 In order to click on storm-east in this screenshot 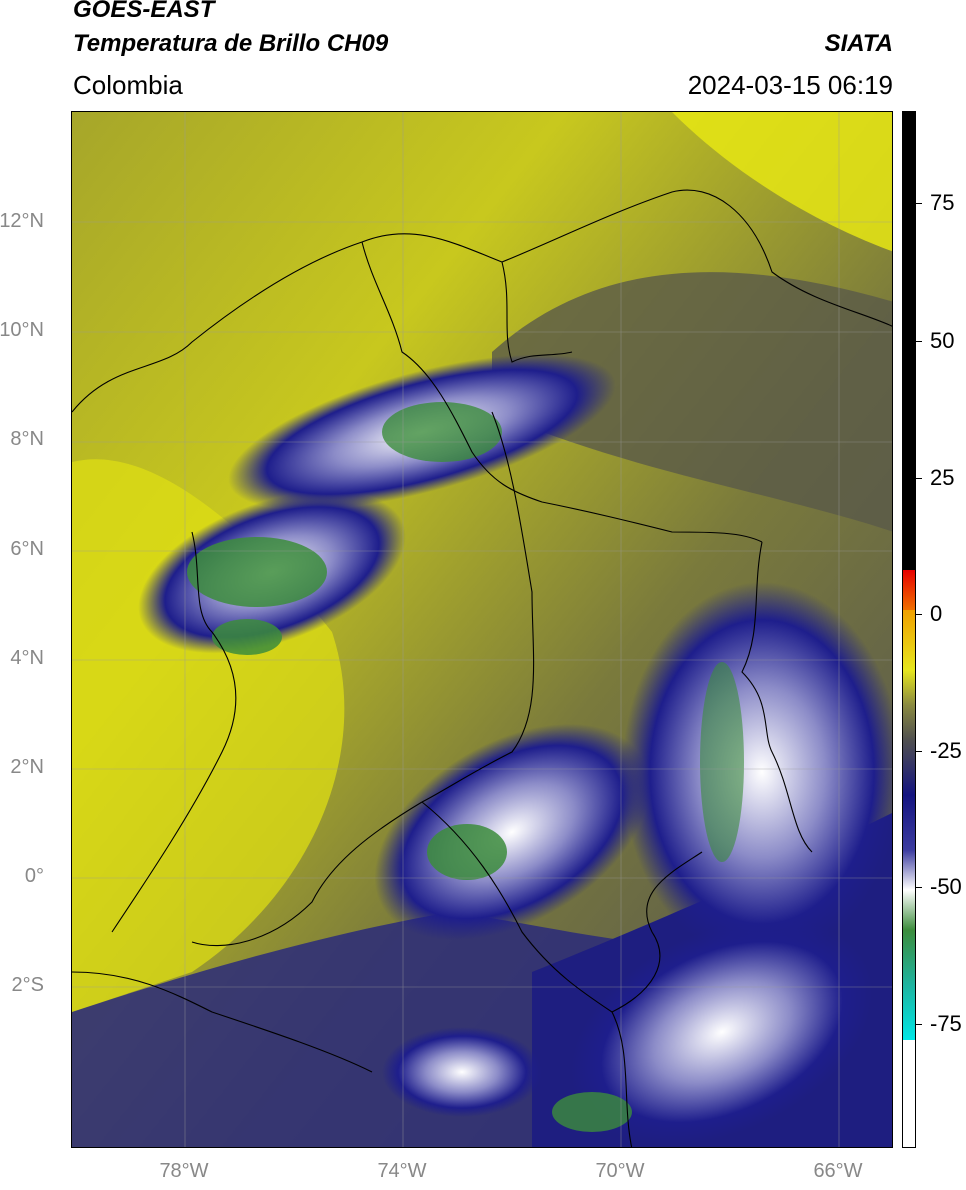, I will do `click(757, 772)`.